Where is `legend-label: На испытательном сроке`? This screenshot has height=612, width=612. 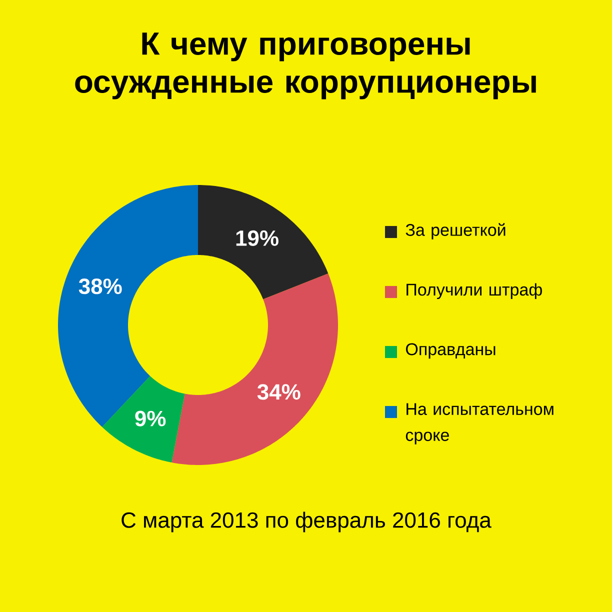 legend-label: На испытательном сроке is located at coordinates (480, 423).